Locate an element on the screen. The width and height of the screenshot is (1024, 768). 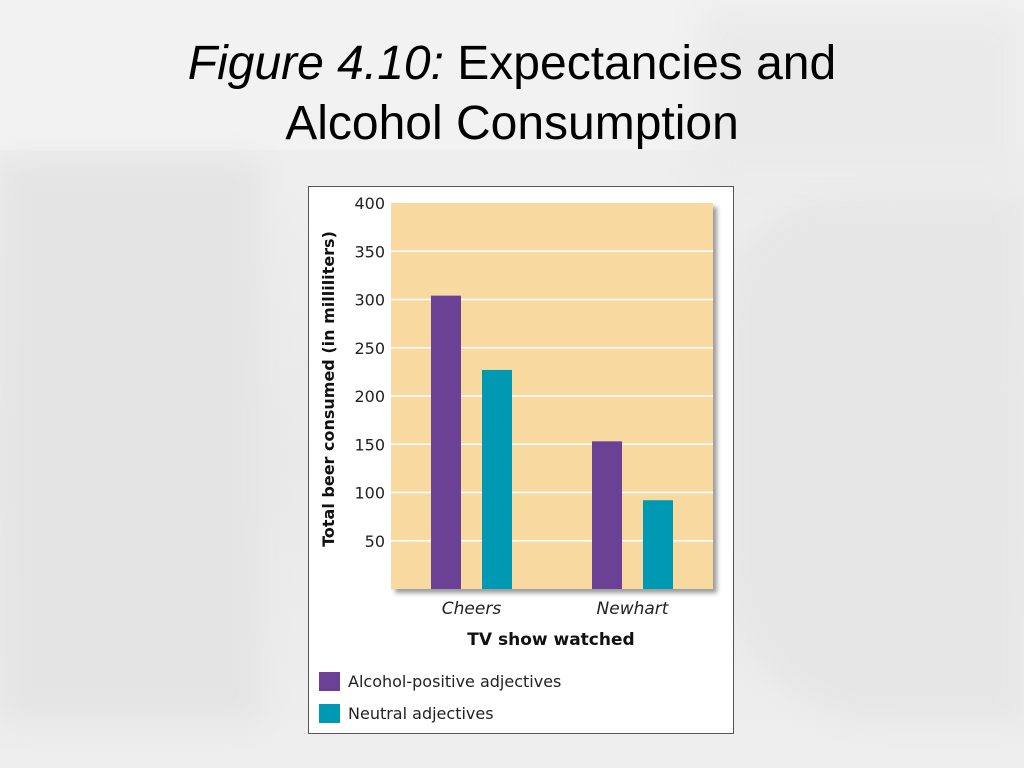
x-tick-label: Newhart is located at coordinates (633, 609).